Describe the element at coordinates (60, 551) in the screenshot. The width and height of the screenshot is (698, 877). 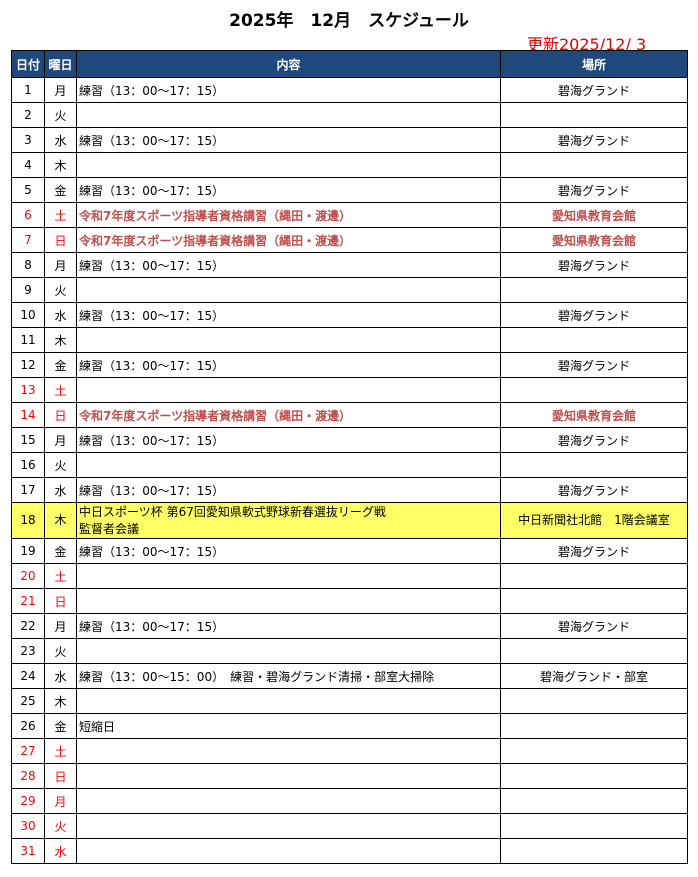
I see `day-cell: 金` at that location.